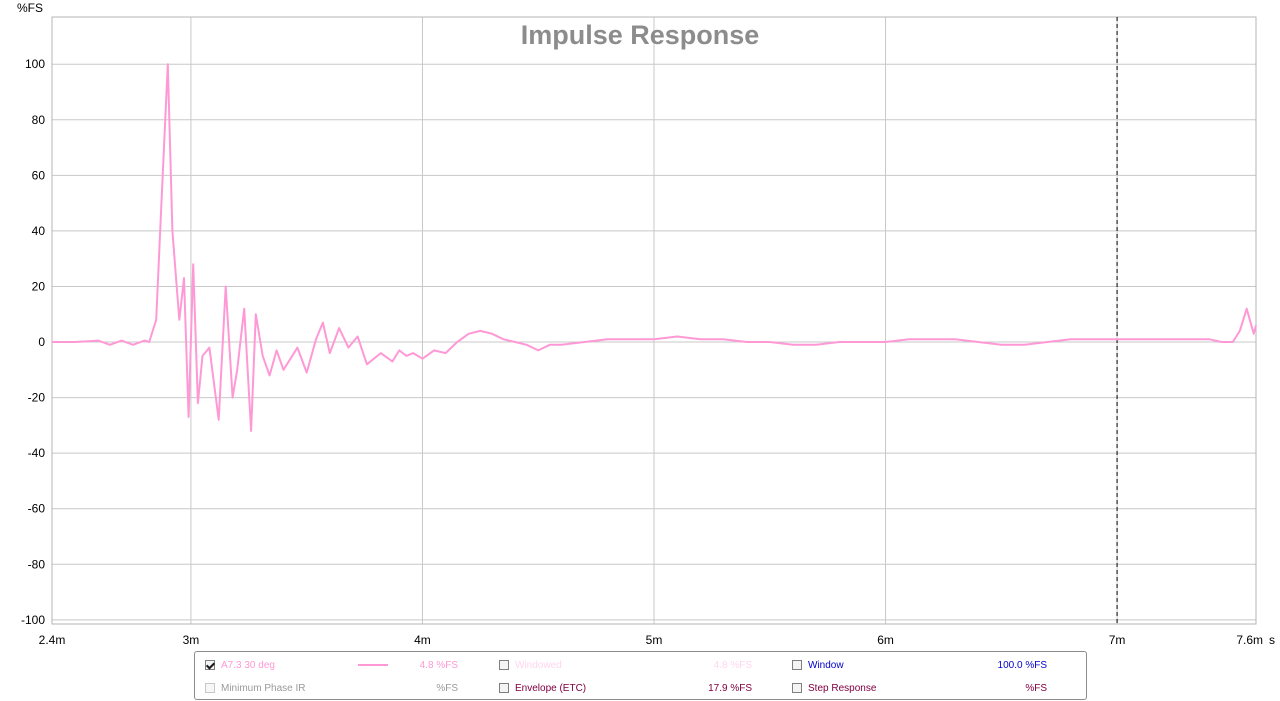  I want to click on x-tick-label: 7.6m, so click(1249, 640).